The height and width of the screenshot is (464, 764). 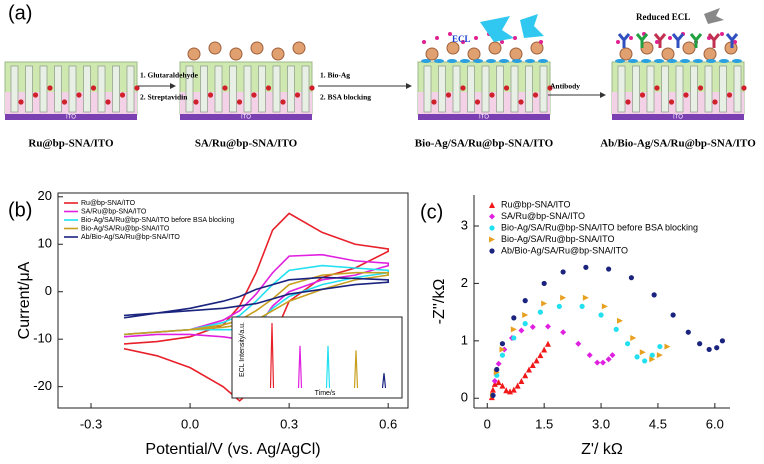 What do you see at coordinates (24, 300) in the screenshot?
I see `y-axis-label: Current/μA` at bounding box center [24, 300].